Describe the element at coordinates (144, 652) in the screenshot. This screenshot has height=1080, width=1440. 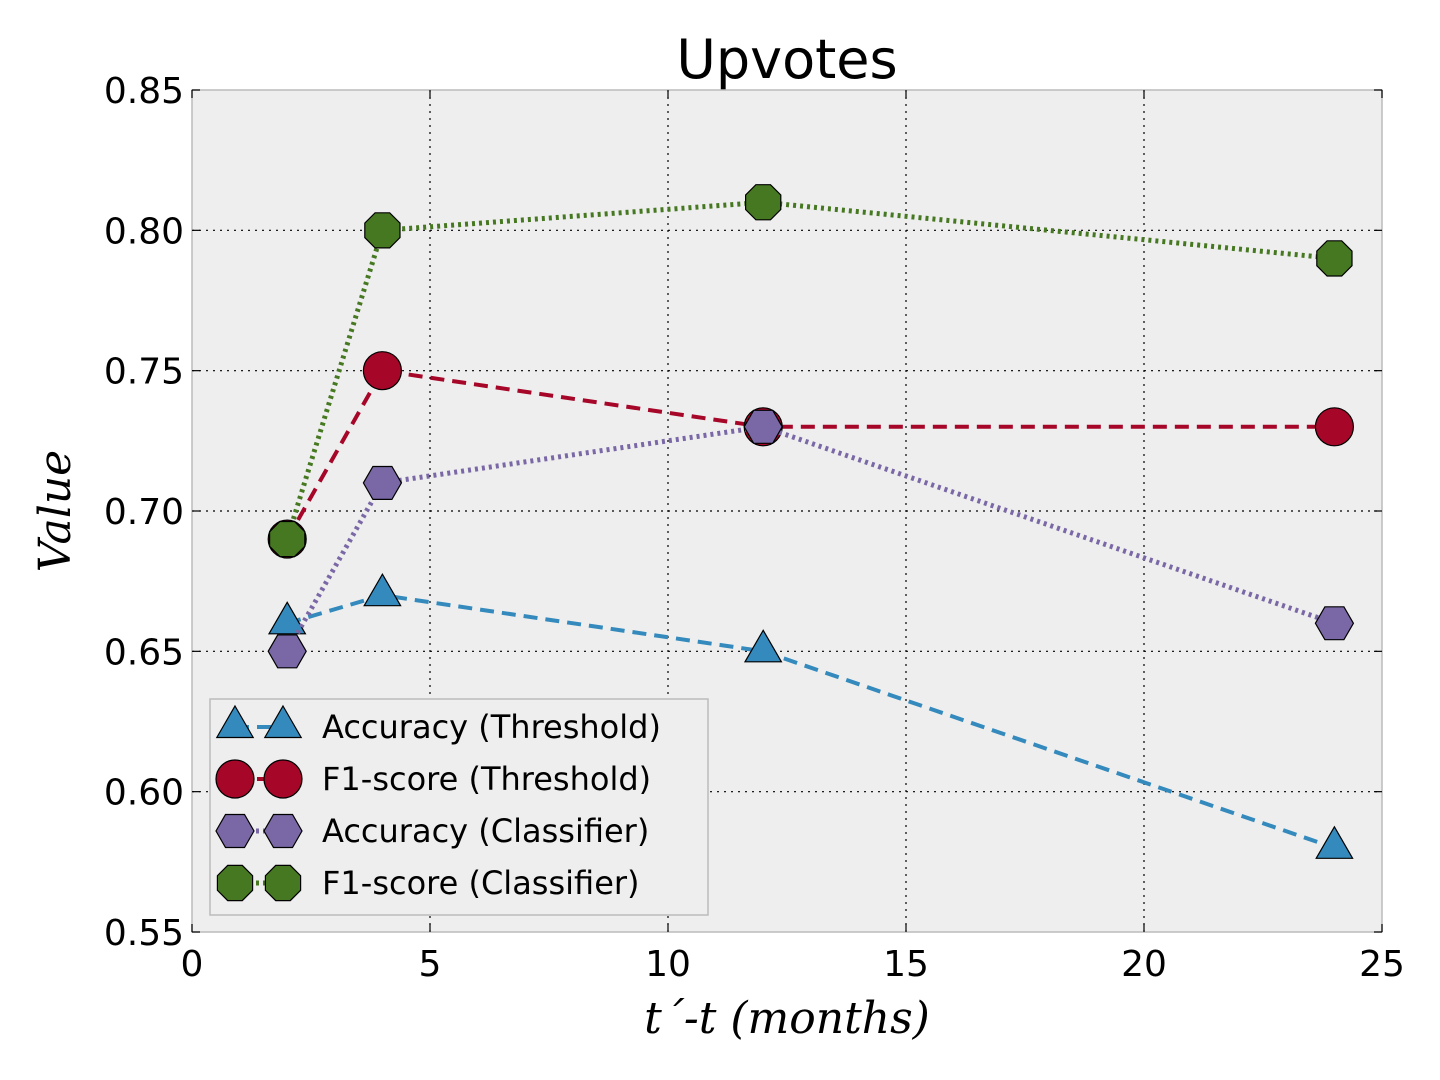
I see `y-tick-label: 0.65` at that location.